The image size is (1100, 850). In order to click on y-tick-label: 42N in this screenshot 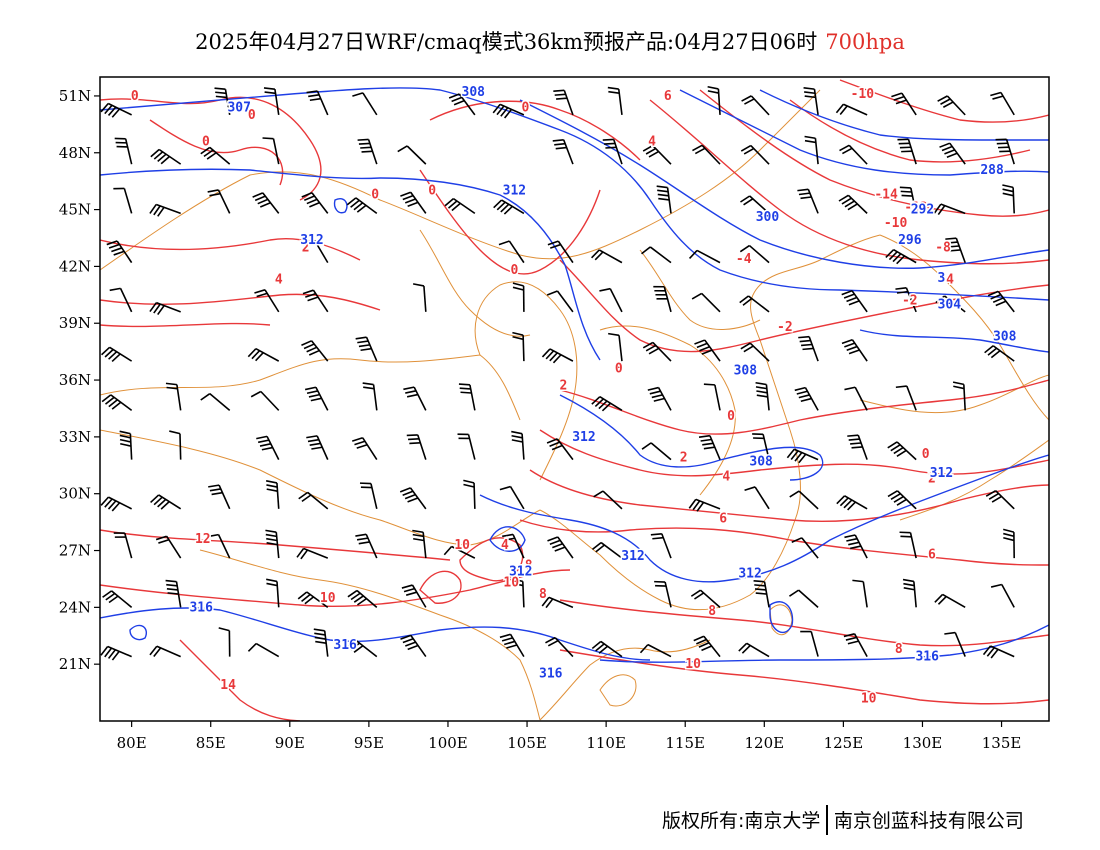, I will do `click(75, 266)`.